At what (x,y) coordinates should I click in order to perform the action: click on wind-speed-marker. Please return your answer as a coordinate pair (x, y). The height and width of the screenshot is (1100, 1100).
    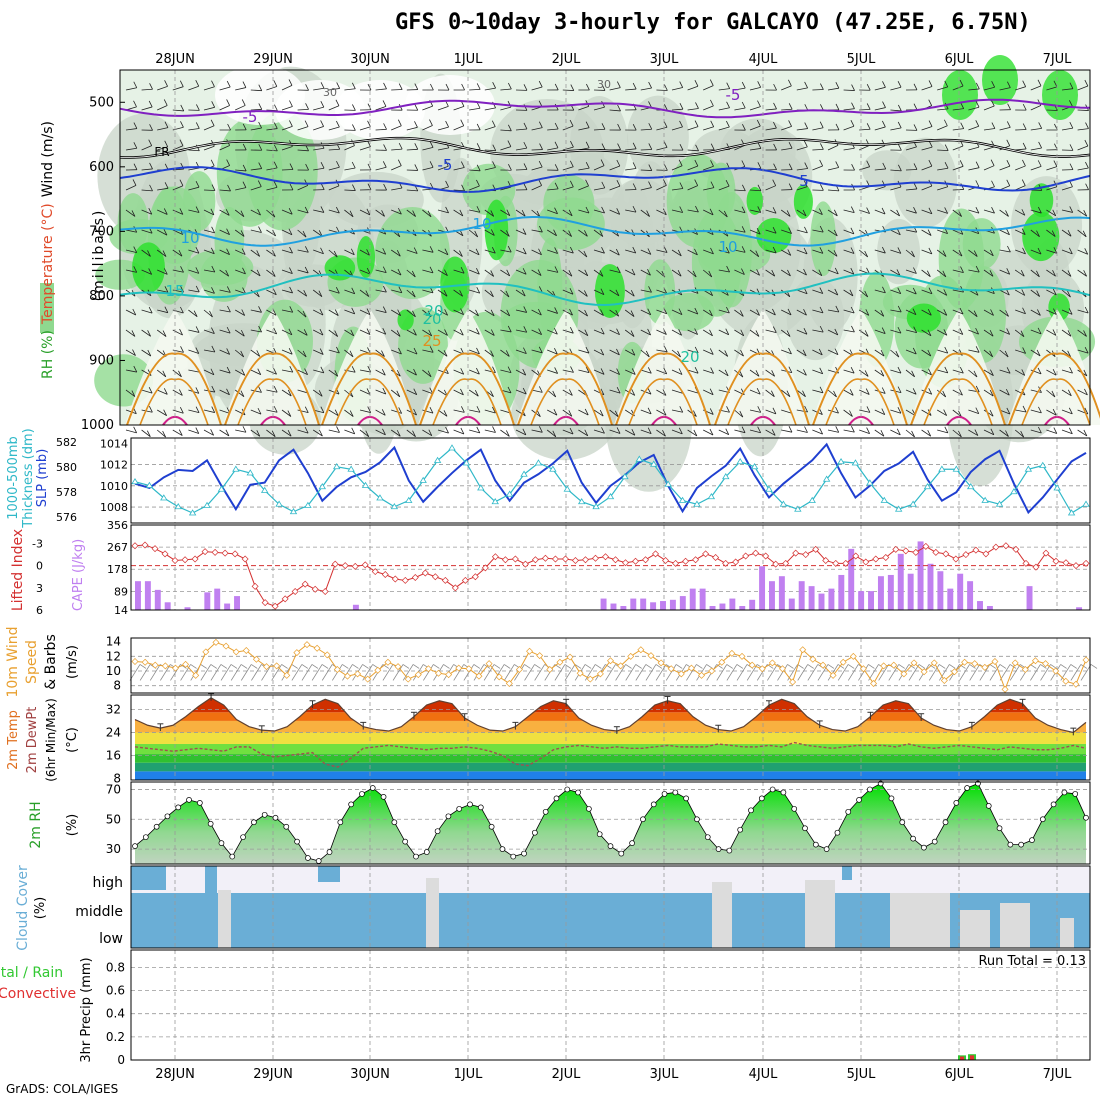
    Looking at the image, I should click on (560, 662).